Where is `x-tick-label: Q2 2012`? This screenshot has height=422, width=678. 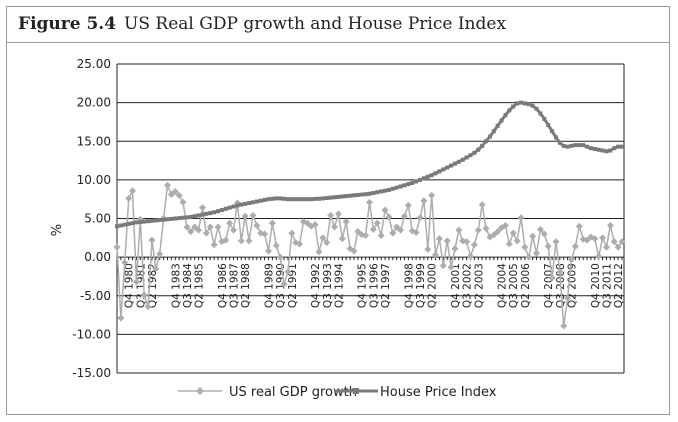
x-tick-label: Q2 2012 is located at coordinates (619, 285).